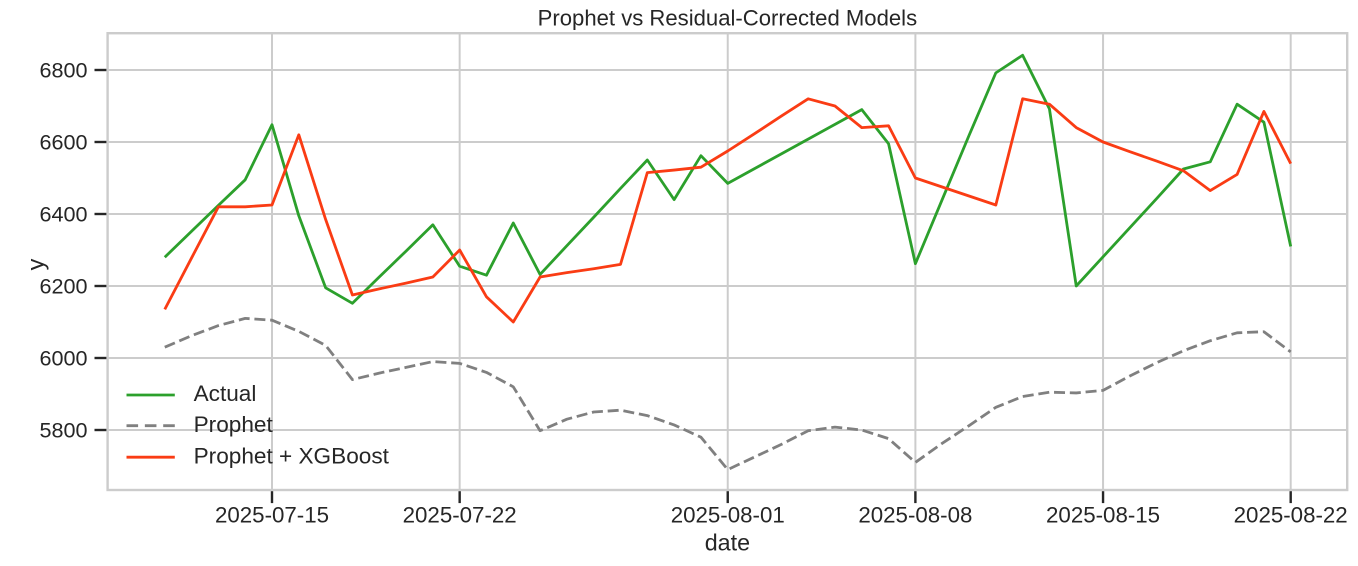 Image resolution: width=1358 pixels, height=566 pixels. Describe the element at coordinates (63, 142) in the screenshot. I see `svg-text: 6600` at that location.